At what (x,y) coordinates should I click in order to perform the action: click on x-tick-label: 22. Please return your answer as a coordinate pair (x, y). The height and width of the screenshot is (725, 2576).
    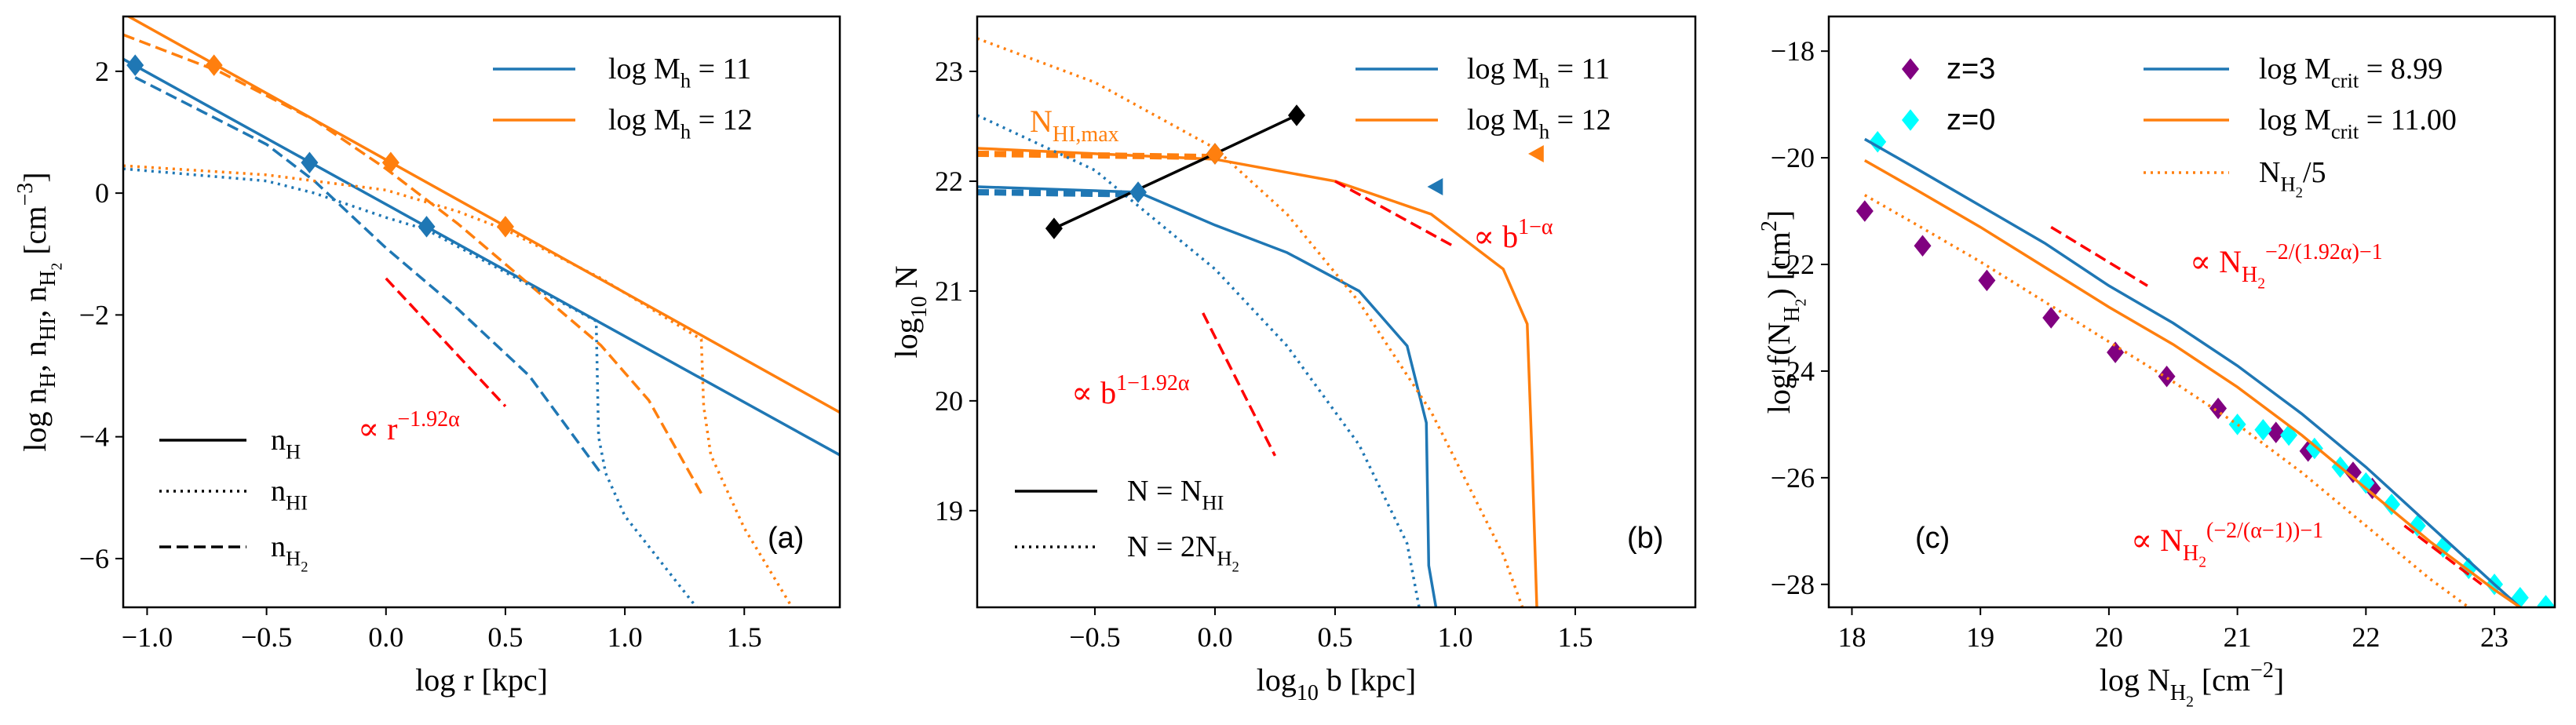
    Looking at the image, I should click on (2366, 637).